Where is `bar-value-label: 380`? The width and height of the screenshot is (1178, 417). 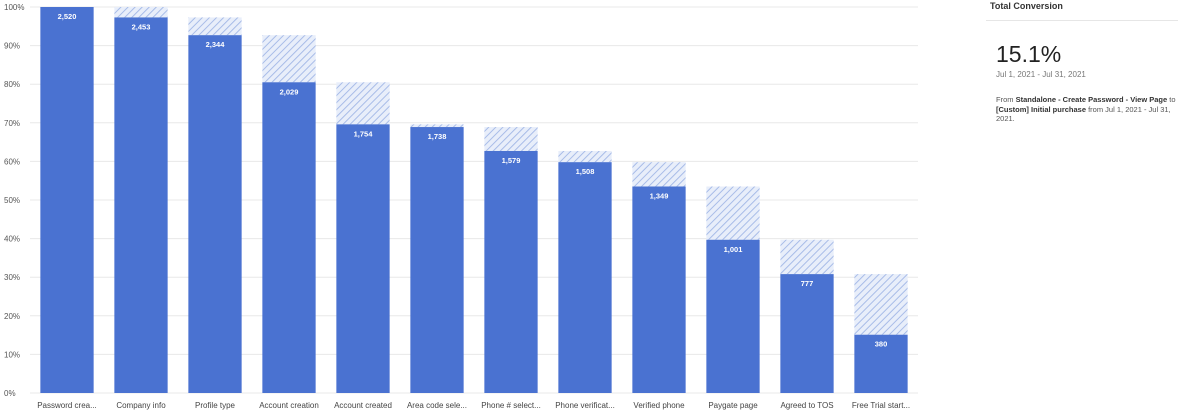
bar-value-label: 380 is located at coordinates (881, 344).